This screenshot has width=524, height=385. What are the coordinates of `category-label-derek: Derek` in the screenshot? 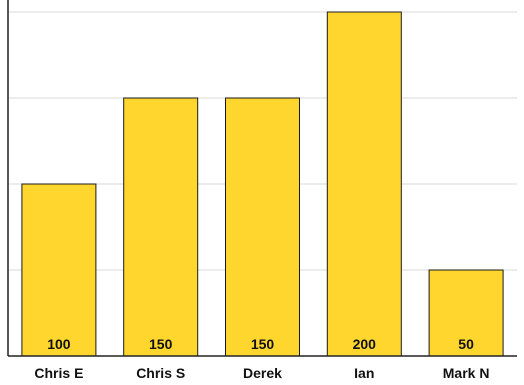 It's located at (262, 373).